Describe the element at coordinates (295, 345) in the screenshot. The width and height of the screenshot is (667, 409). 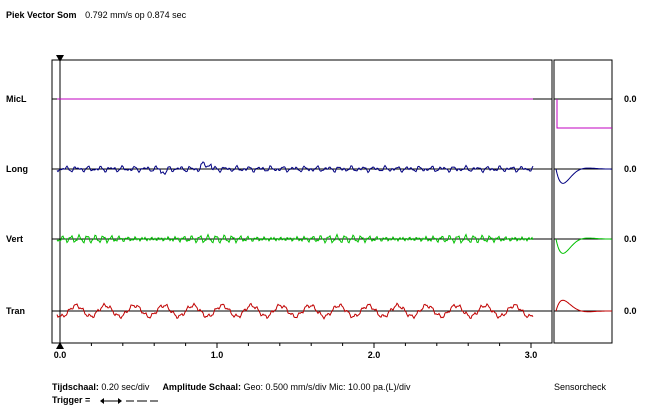
I see `time-axis` at that location.